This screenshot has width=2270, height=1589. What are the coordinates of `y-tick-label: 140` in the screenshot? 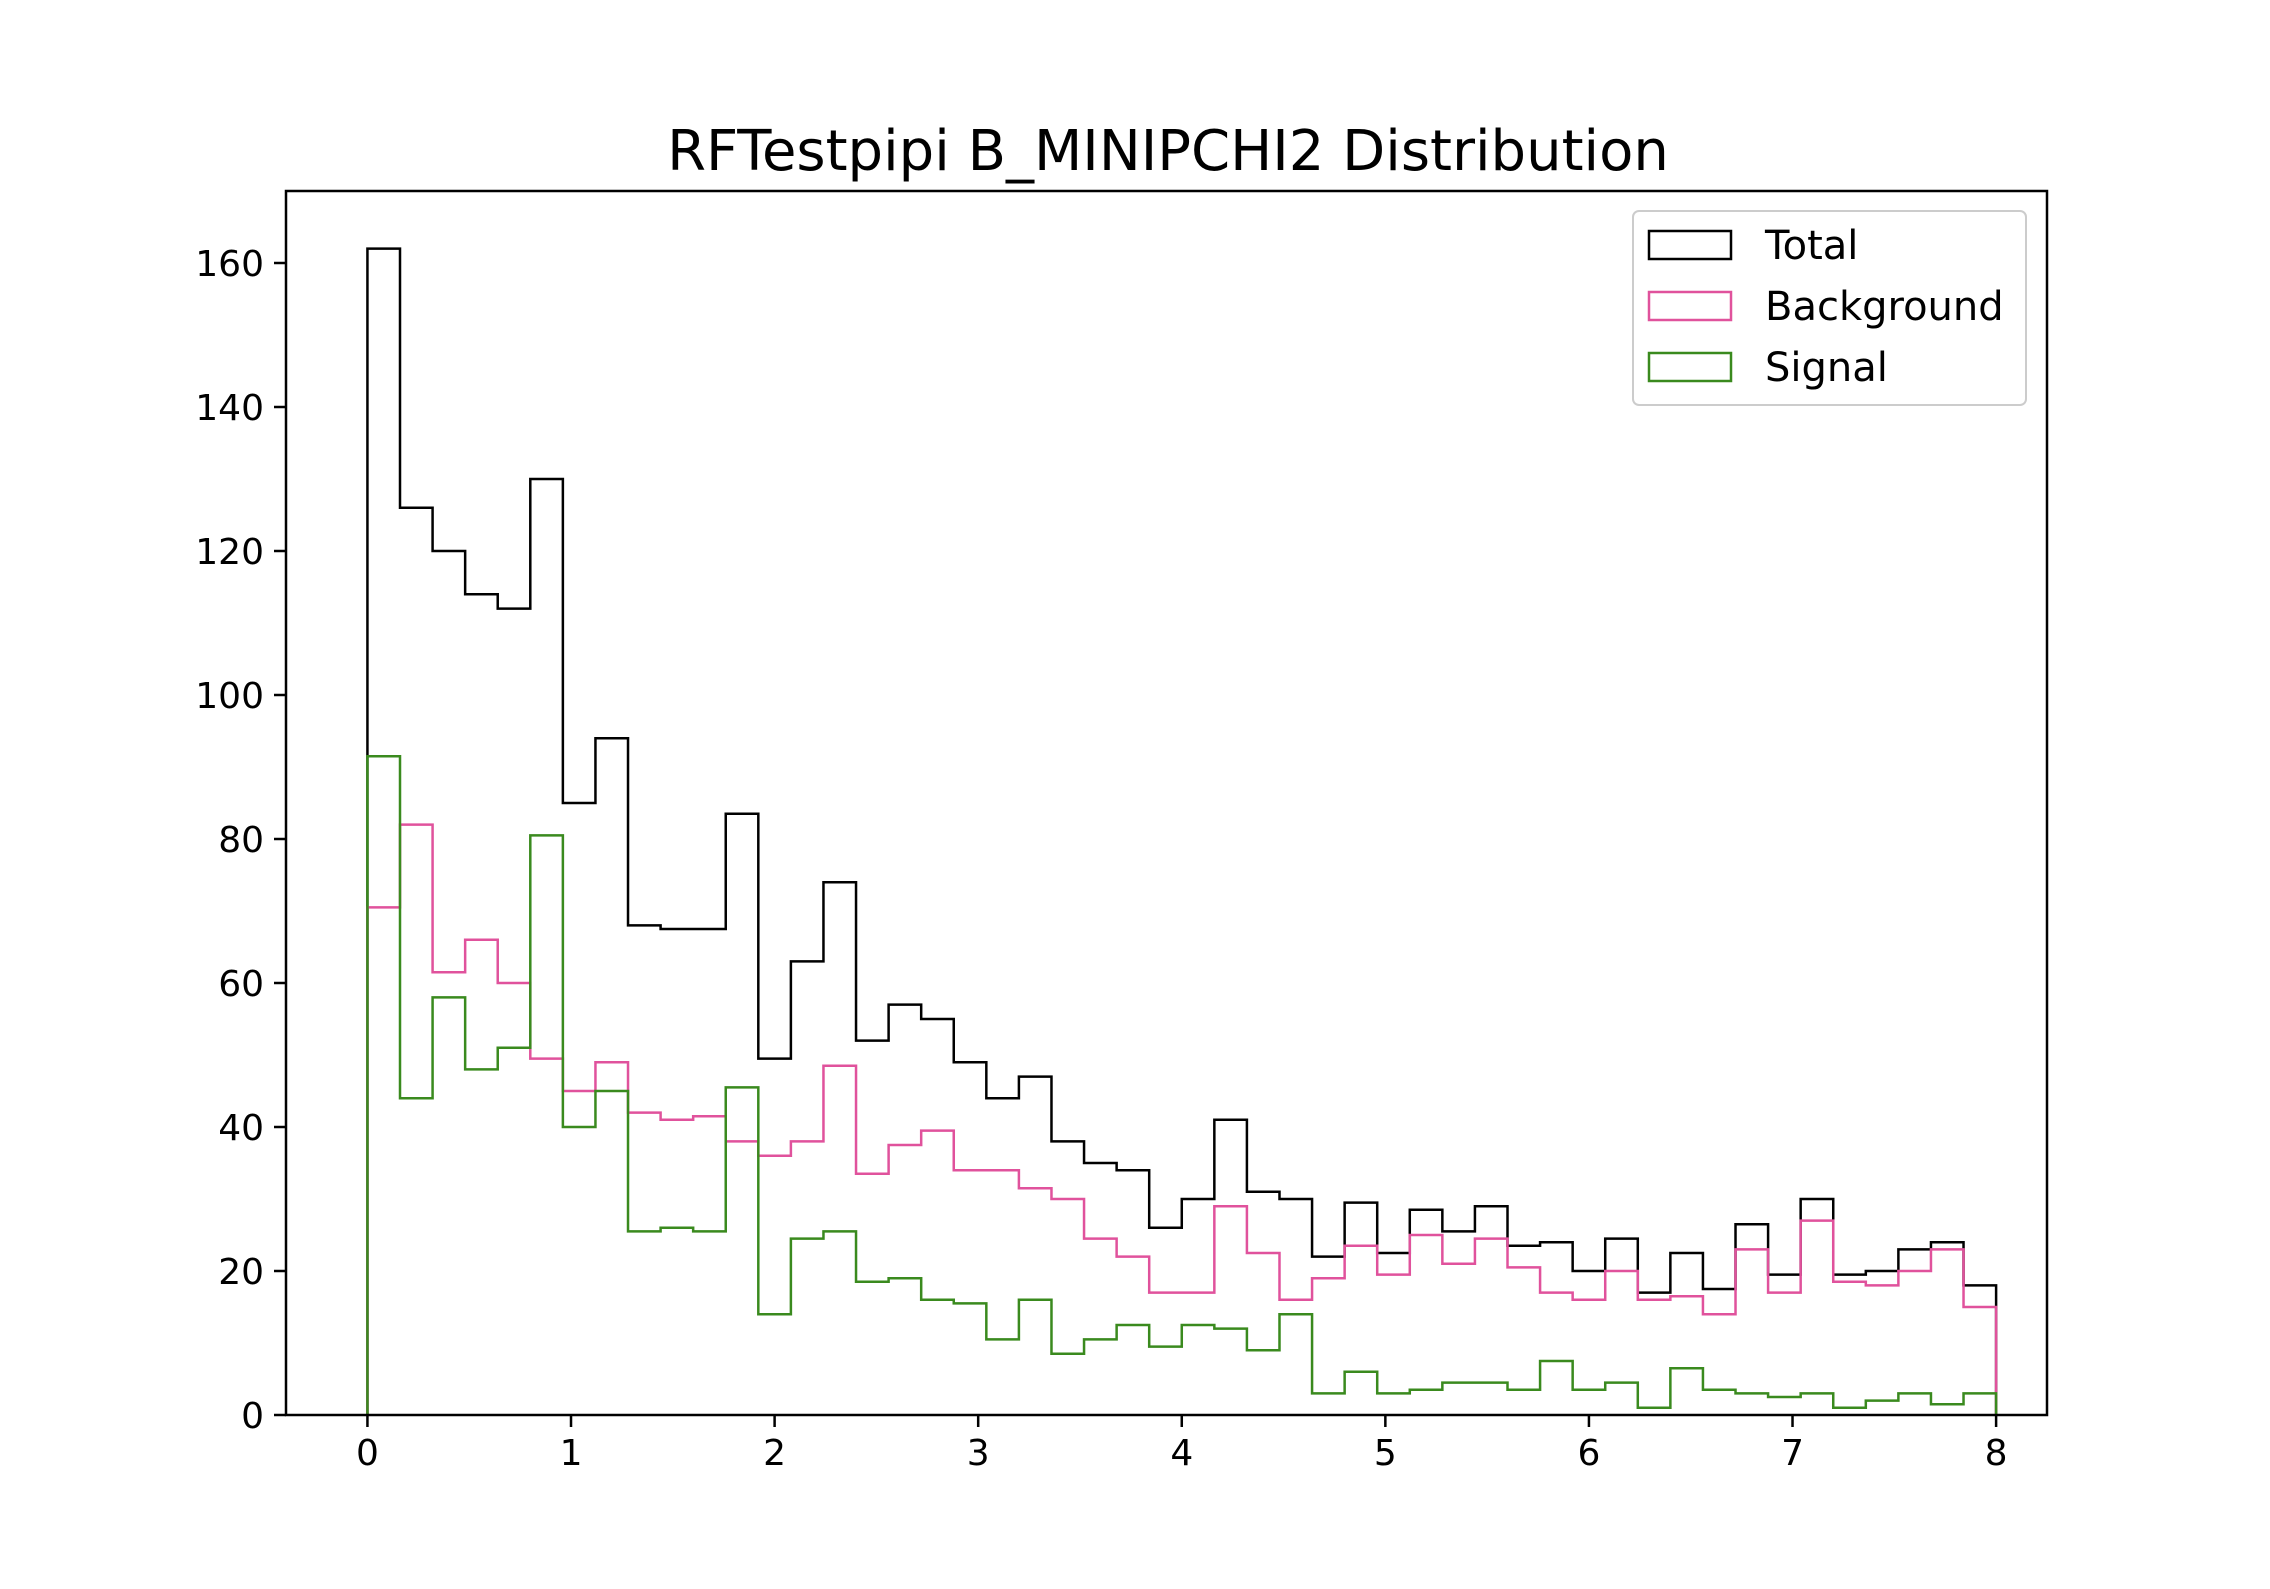 It's located at (229, 408).